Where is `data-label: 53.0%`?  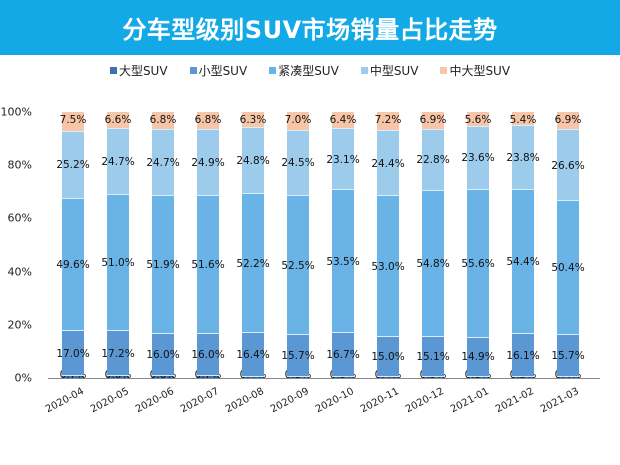
data-label: 53.0% is located at coordinates (388, 266).